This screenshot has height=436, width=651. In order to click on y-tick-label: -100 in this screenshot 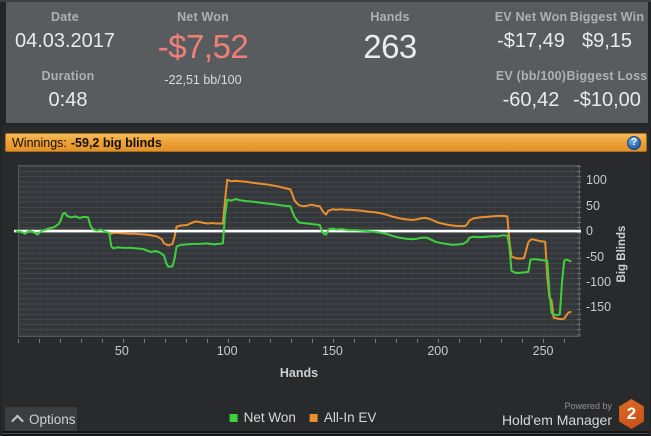, I will do `click(599, 282)`.